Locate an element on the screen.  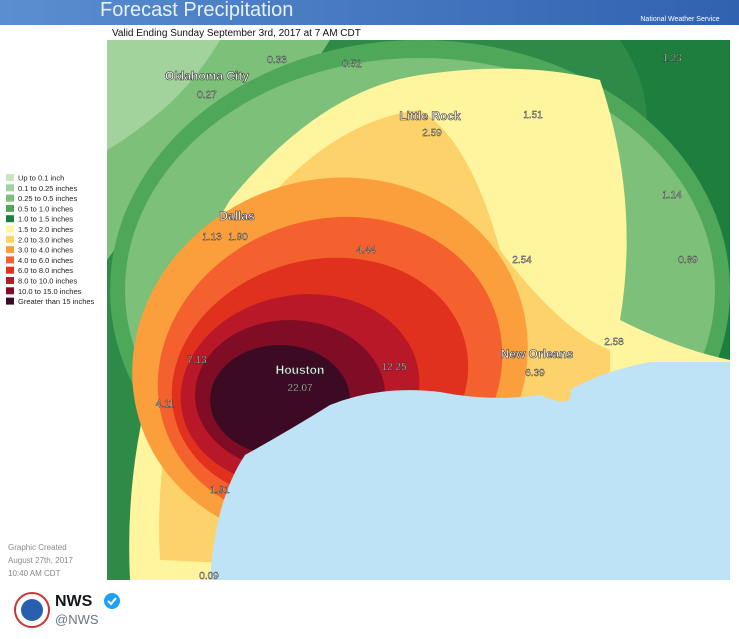
city-label: Houston is located at coordinates (300, 370).